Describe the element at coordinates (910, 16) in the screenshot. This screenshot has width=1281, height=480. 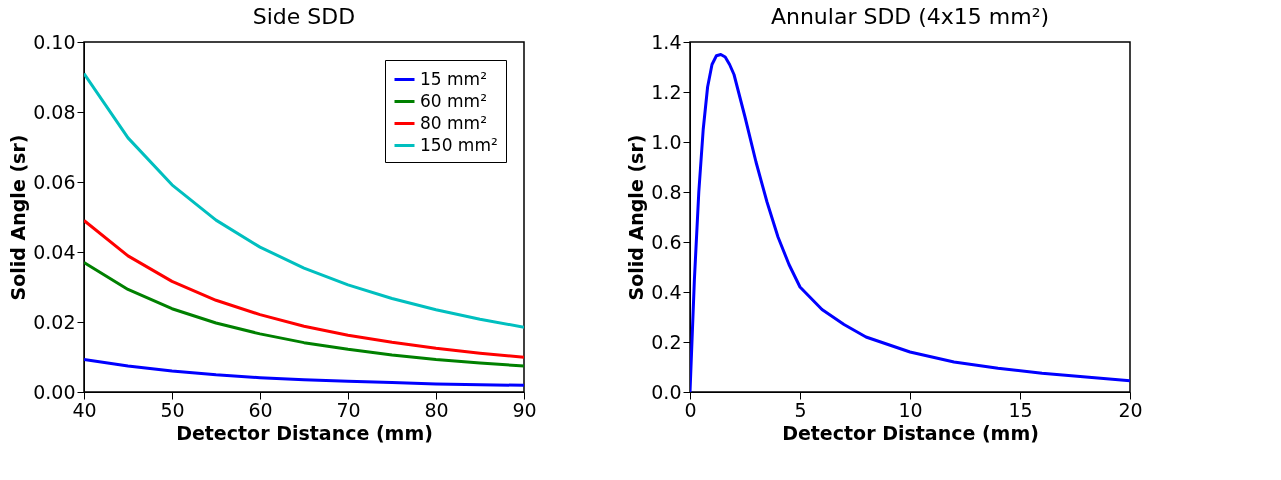
I see `chart-title: Annular SDD (4x15 mm²)` at that location.